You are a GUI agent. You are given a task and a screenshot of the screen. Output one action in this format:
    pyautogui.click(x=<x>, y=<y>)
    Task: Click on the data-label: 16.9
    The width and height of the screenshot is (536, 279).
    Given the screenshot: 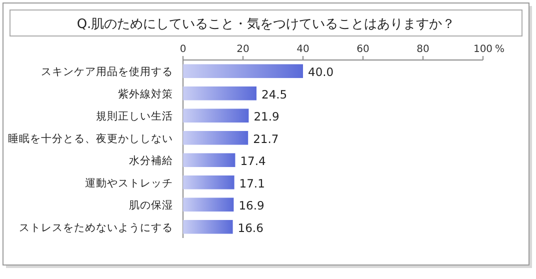 What is the action you would take?
    pyautogui.click(x=251, y=205)
    